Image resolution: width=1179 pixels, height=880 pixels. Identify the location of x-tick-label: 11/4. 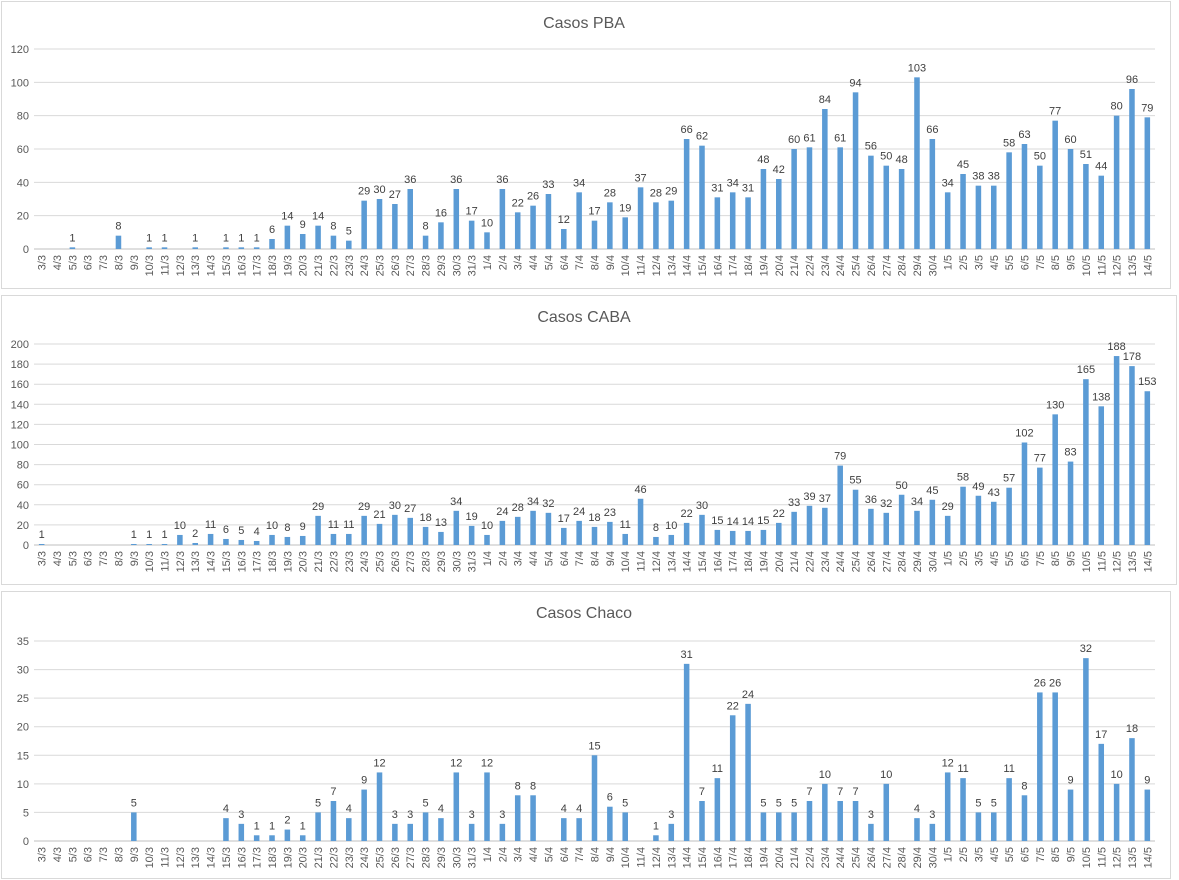
(642, 857).